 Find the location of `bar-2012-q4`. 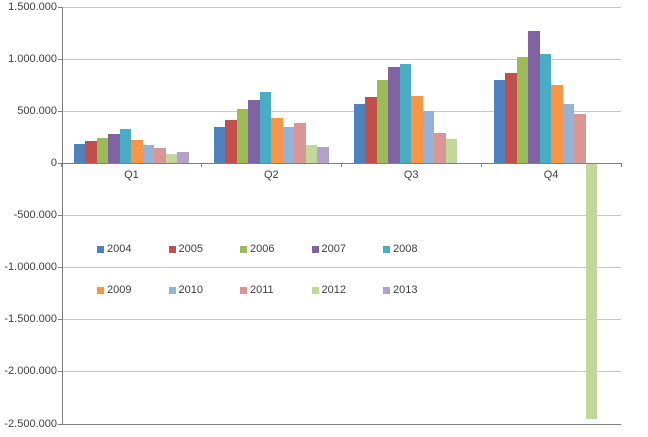

bar-2012-q4 is located at coordinates (591, 291).